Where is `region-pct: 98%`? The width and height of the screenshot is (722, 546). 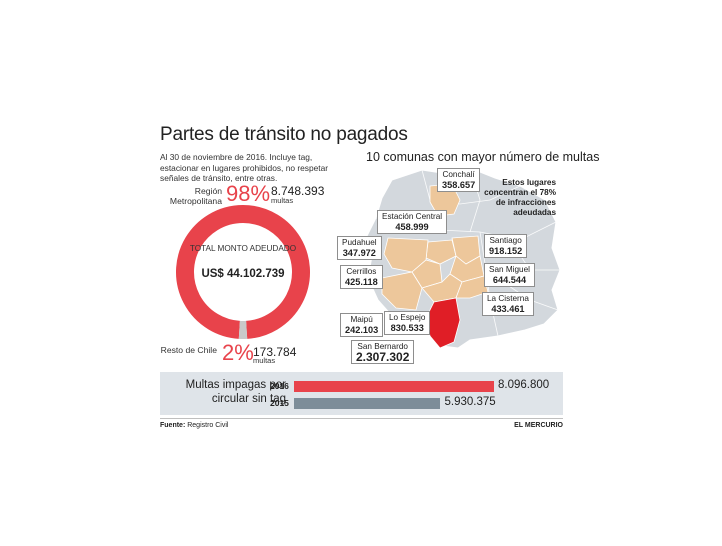
region-pct: 98% is located at coordinates (248, 193).